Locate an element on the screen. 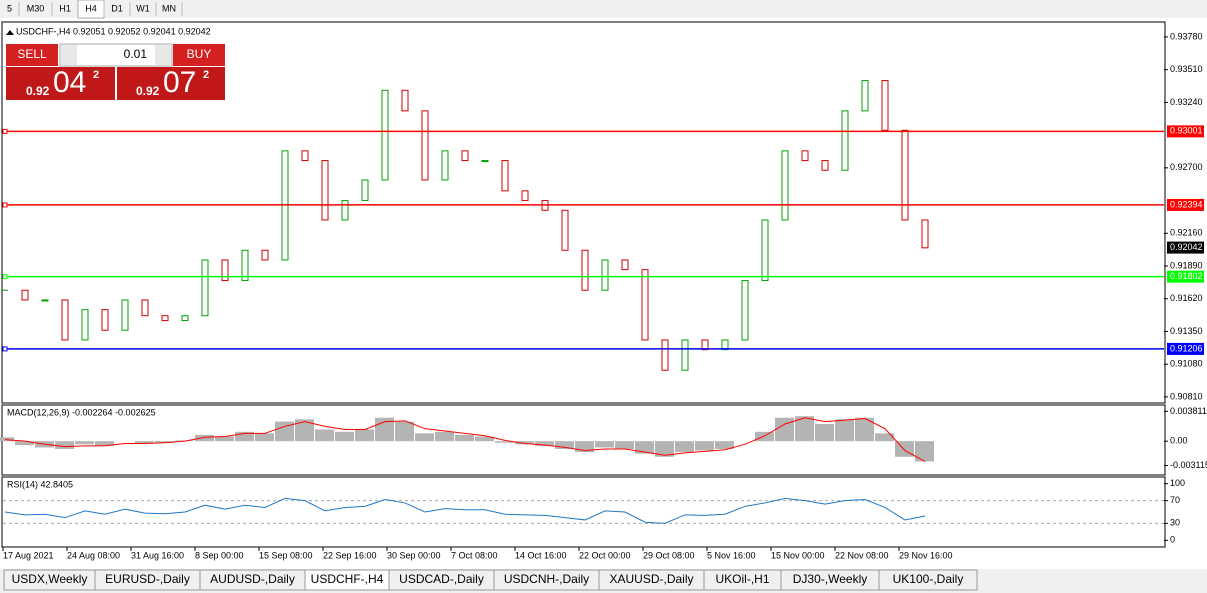 This screenshot has height=593, width=1207. lot-box is located at coordinates (116, 55).